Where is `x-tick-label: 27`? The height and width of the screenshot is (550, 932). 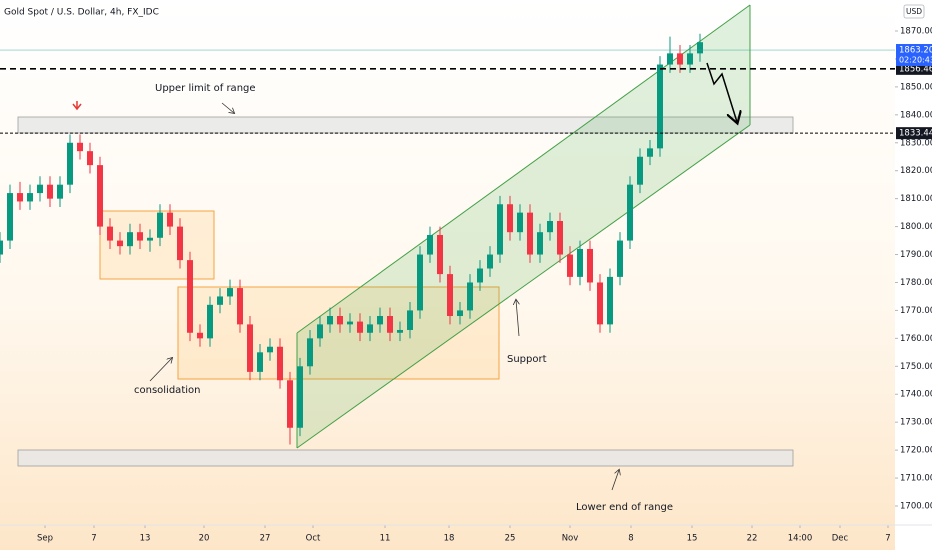
x-tick-label: 27 is located at coordinates (265, 539).